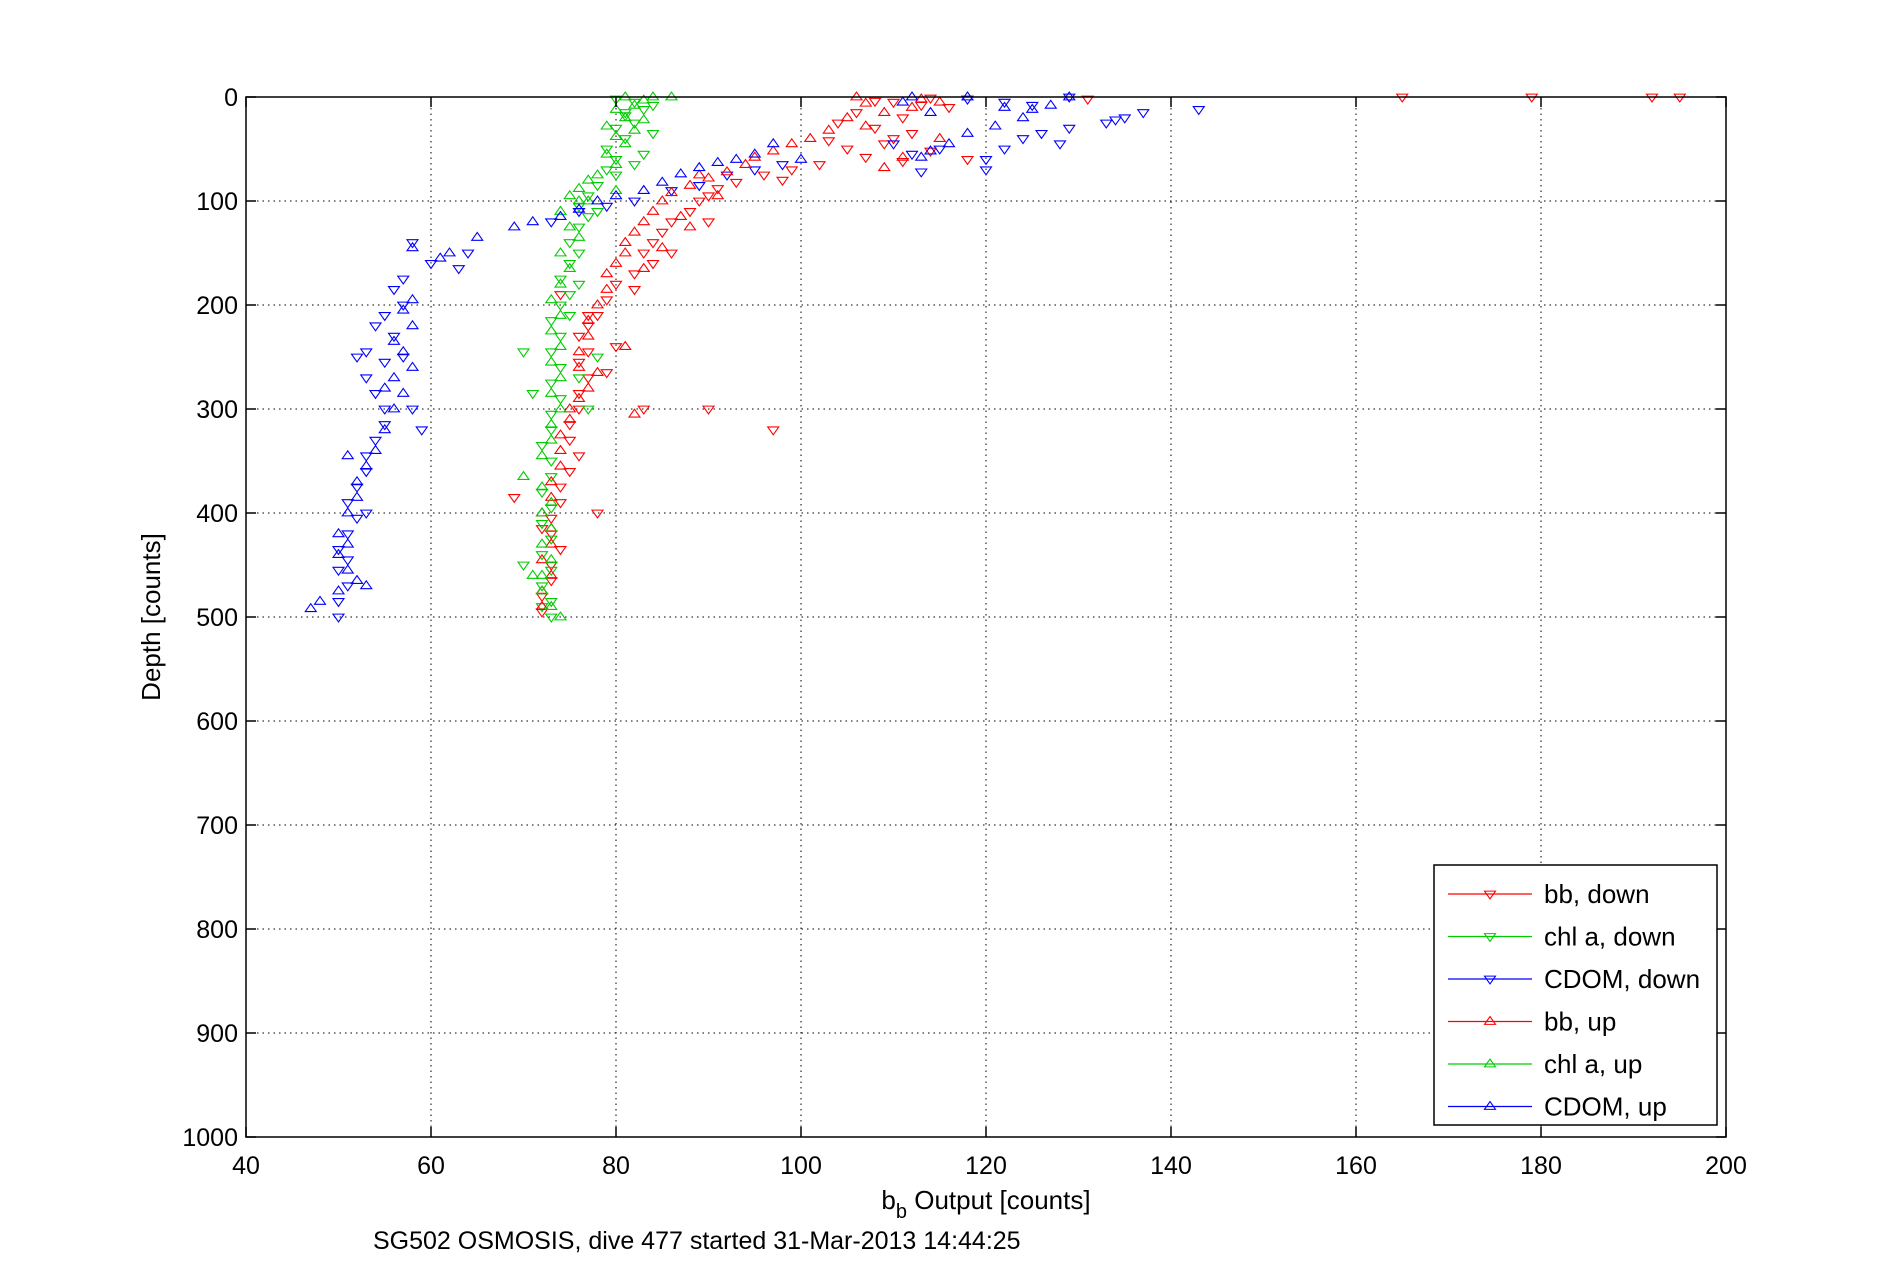 This screenshot has width=1891, height=1262. Describe the element at coordinates (1356, 1166) in the screenshot. I see `x-tick-label: 160` at that location.